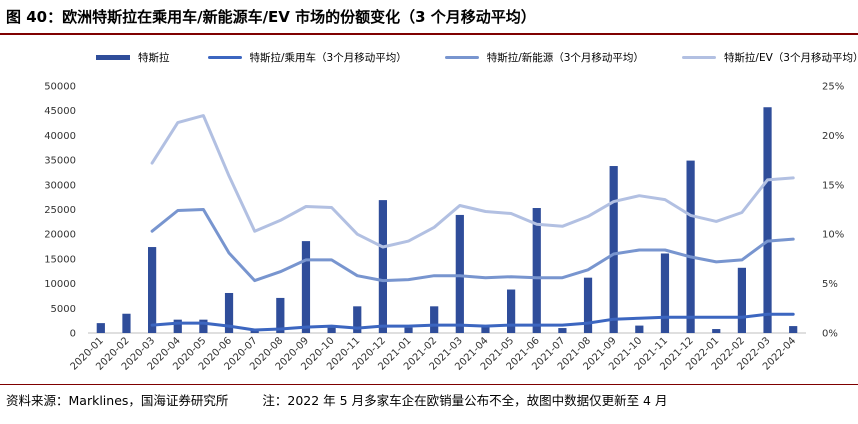 The image size is (858, 424). What do you see at coordinates (833, 235) in the screenshot?
I see `y-right-tick-label: 10%` at bounding box center [833, 235].